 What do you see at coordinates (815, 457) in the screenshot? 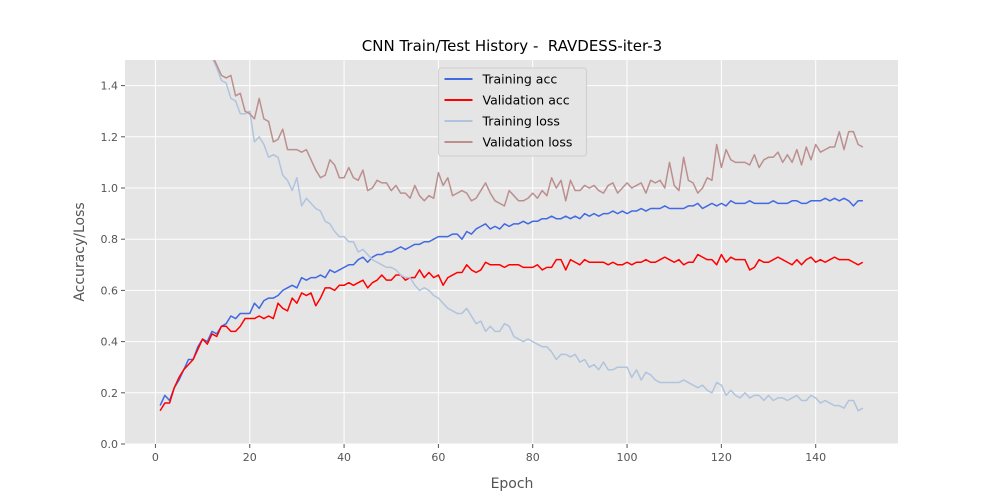
I see `x-tick-label: 140` at bounding box center [815, 457].